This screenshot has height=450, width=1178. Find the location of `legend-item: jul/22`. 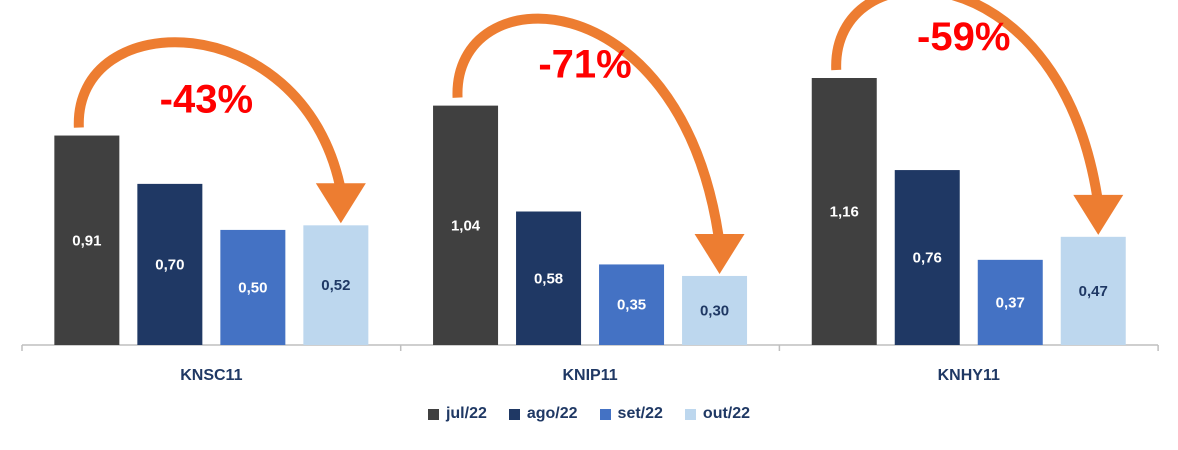

legend-item: jul/22 is located at coordinates (457, 414).